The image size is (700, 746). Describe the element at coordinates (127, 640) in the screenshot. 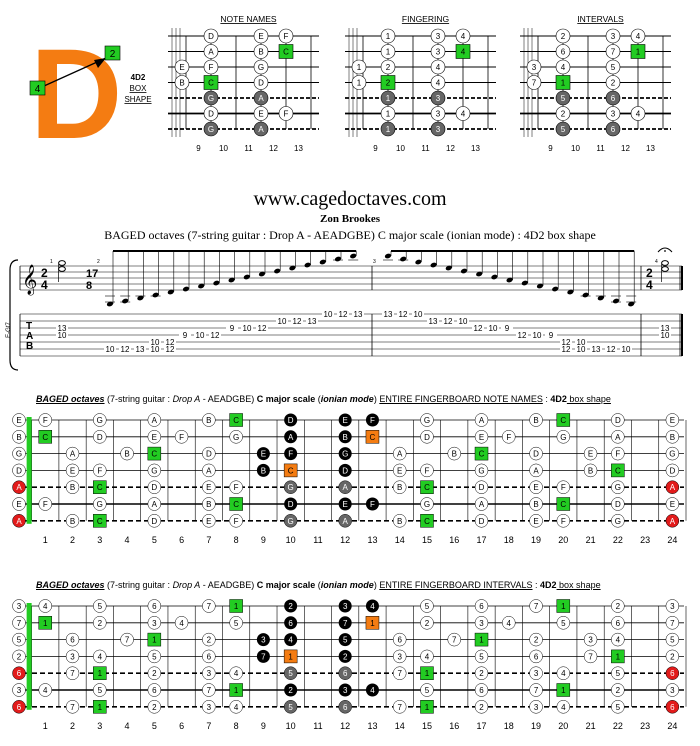

I see `note-label: 7` at that location.